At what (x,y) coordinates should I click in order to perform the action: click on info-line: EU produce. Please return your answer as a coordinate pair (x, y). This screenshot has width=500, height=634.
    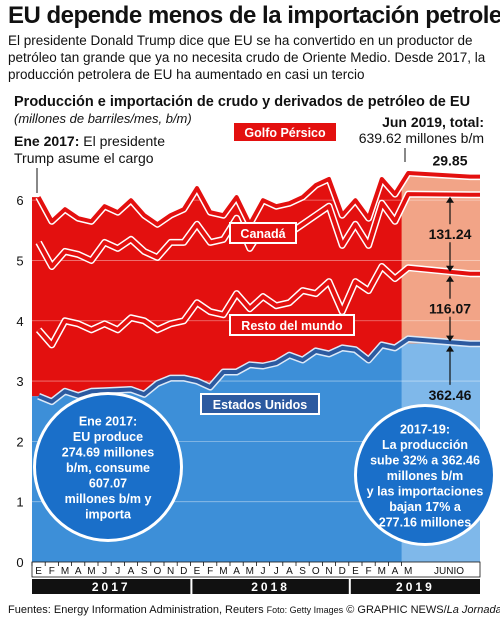
    Looking at the image, I should click on (108, 437).